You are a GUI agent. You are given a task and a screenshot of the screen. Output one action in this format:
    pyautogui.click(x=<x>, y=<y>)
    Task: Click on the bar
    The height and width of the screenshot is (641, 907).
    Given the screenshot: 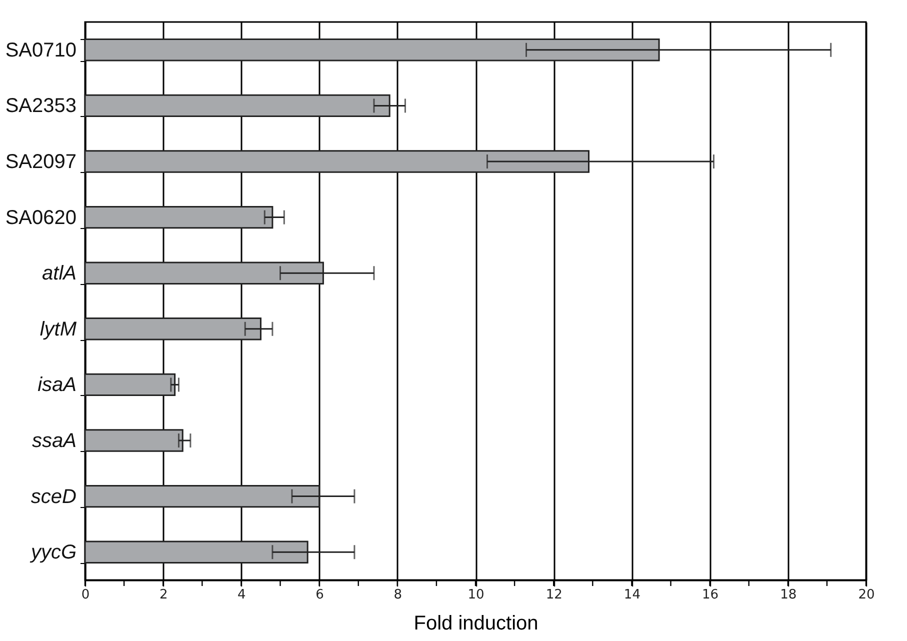 What is the action you would take?
    pyautogui.click(x=130, y=384)
    